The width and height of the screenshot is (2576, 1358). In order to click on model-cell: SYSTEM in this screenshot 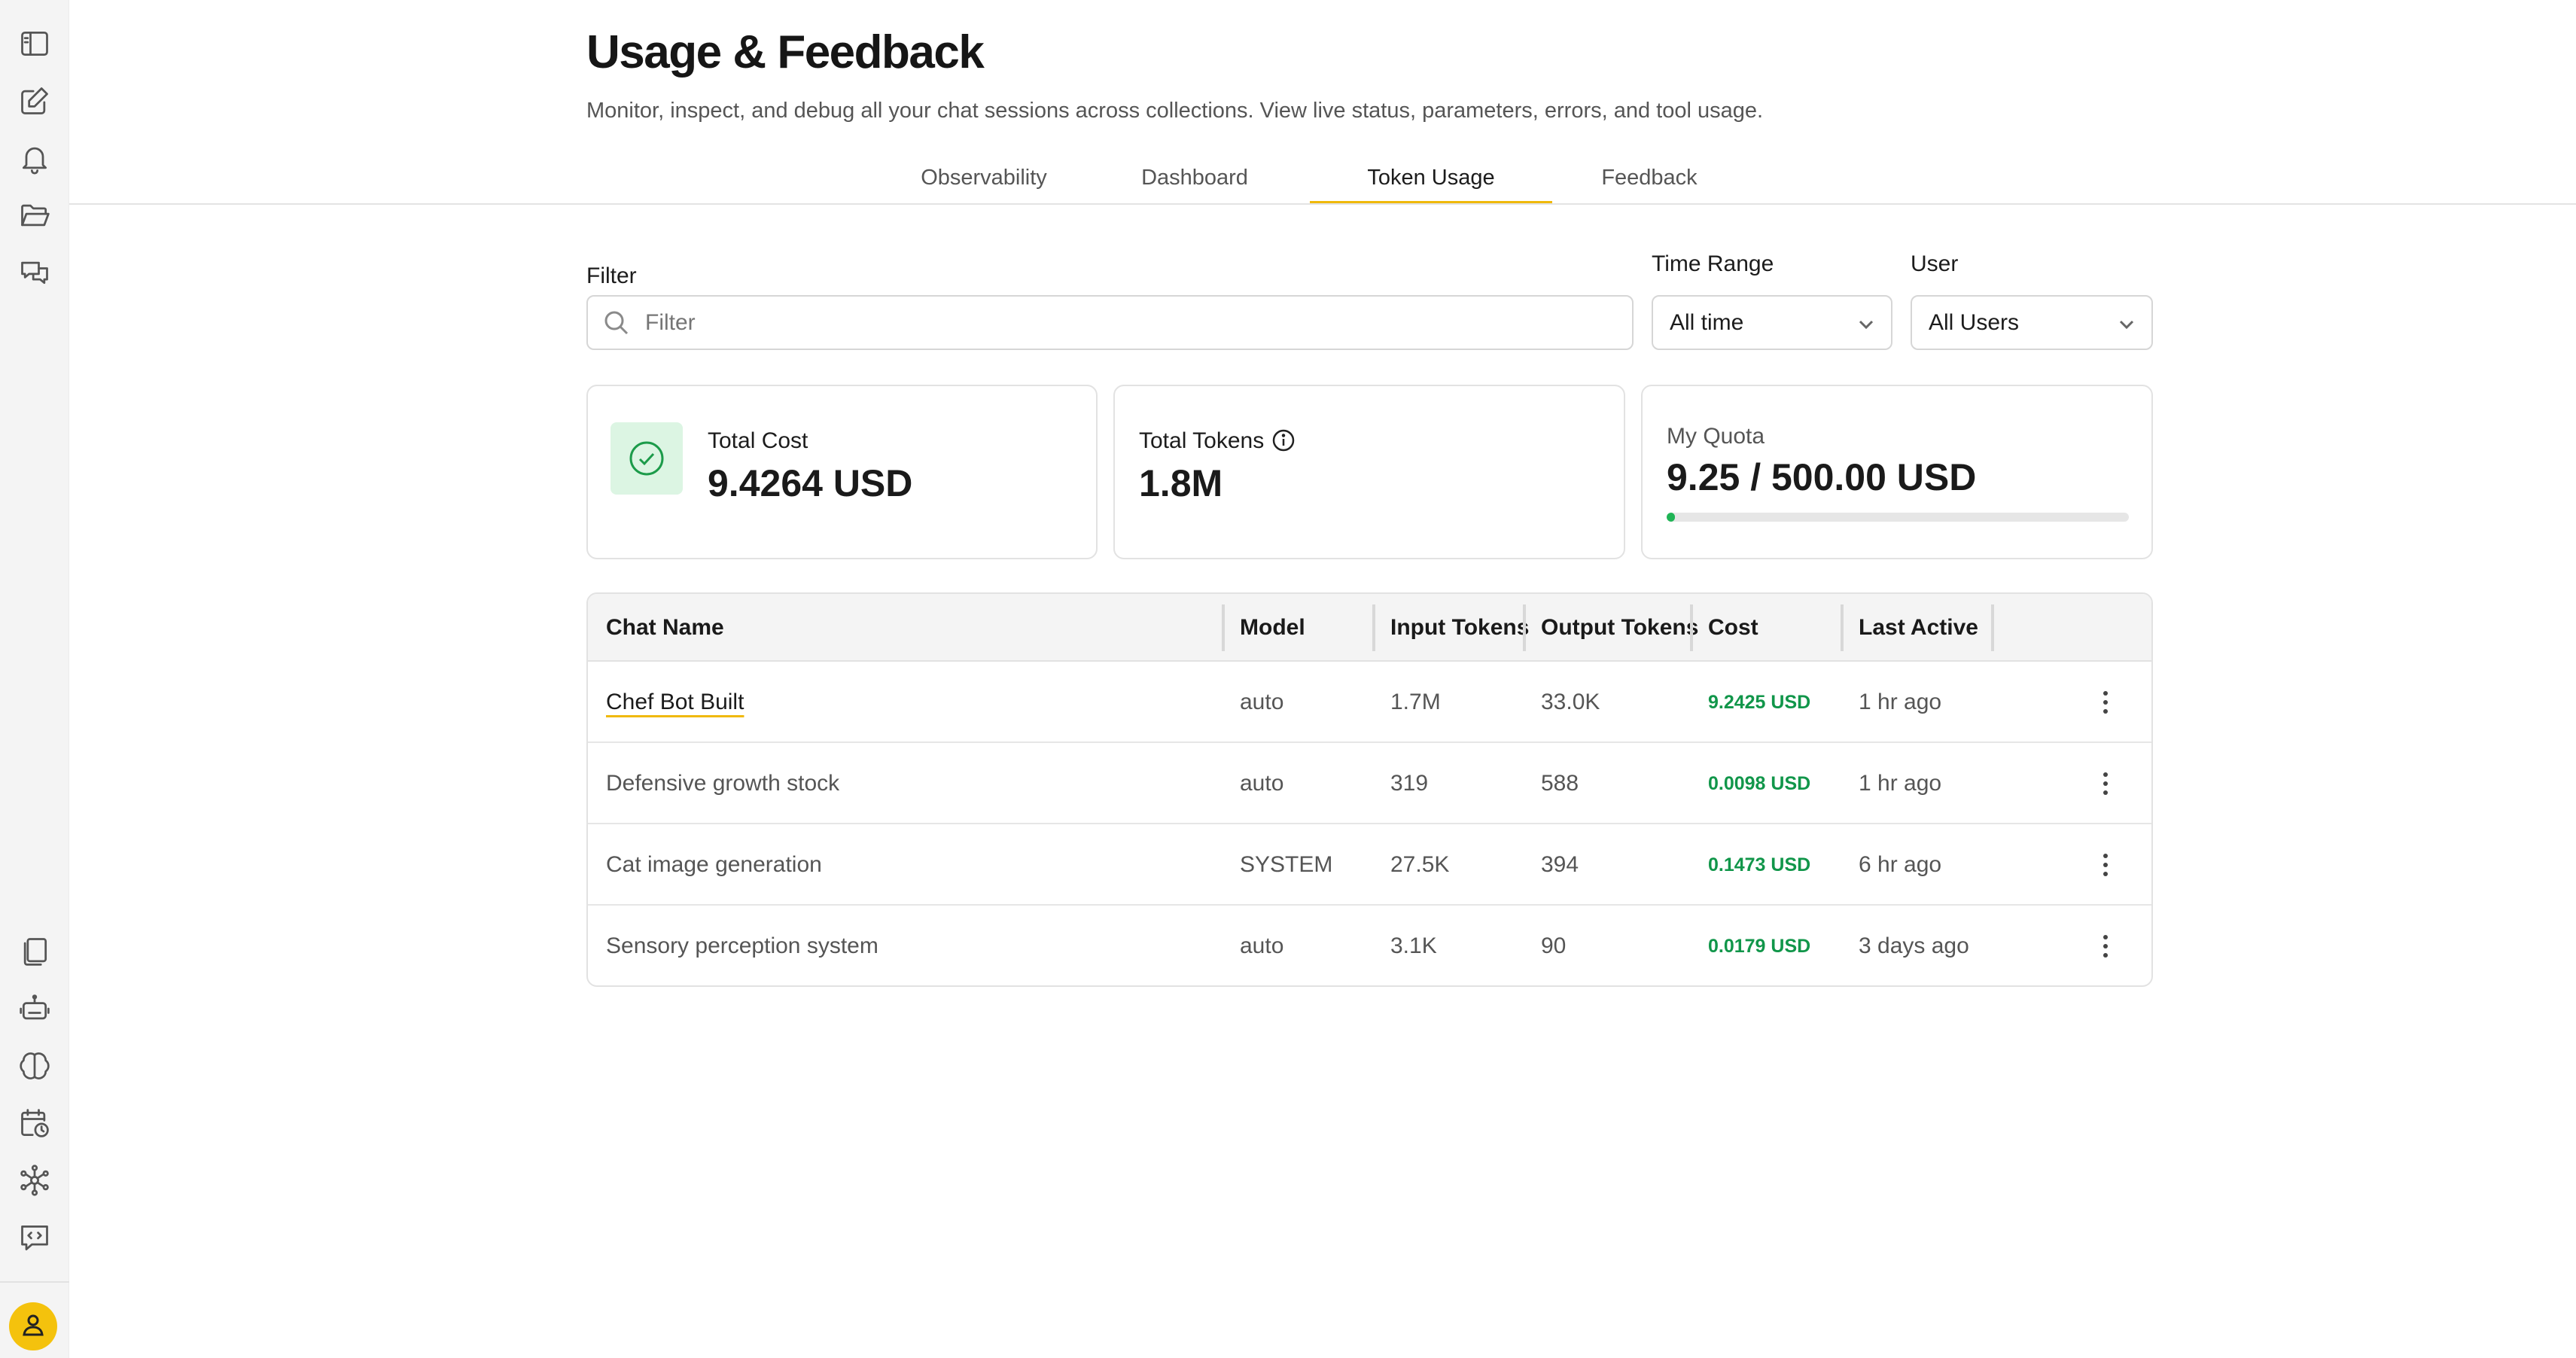, I will do `click(1286, 865)`.